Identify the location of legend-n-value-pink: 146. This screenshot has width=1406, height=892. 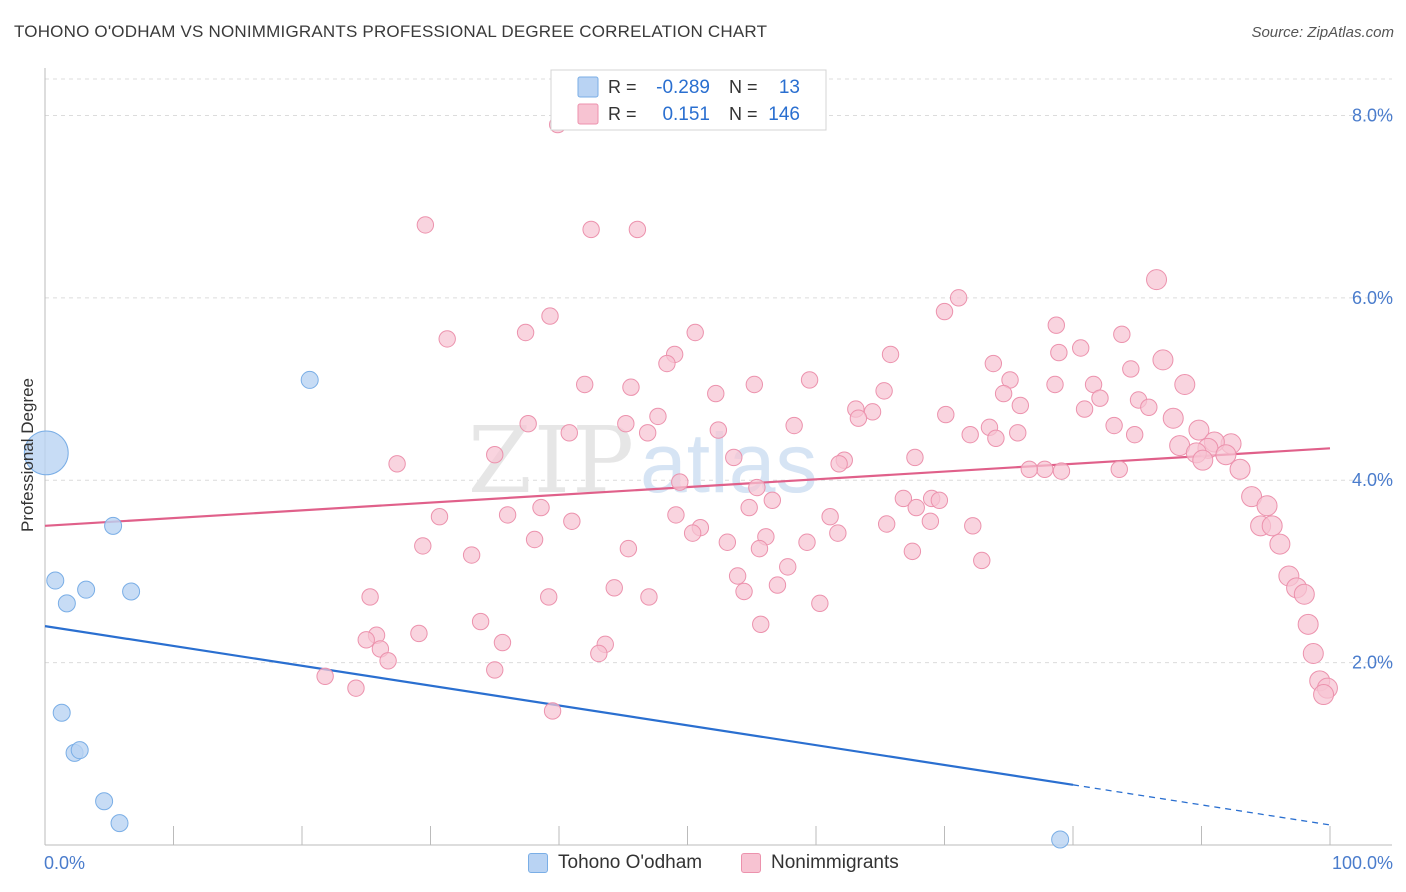
(784, 114).